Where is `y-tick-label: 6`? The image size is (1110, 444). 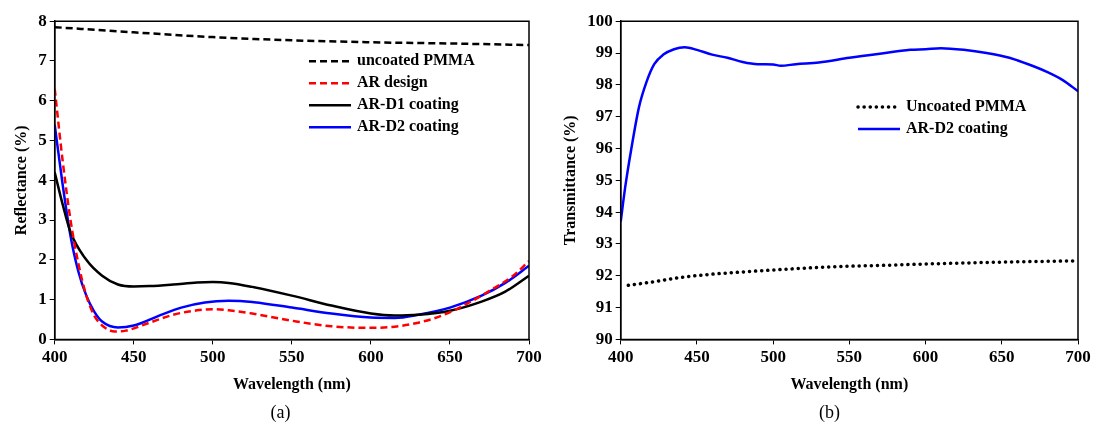
y-tick-label: 6 is located at coordinates (42, 100).